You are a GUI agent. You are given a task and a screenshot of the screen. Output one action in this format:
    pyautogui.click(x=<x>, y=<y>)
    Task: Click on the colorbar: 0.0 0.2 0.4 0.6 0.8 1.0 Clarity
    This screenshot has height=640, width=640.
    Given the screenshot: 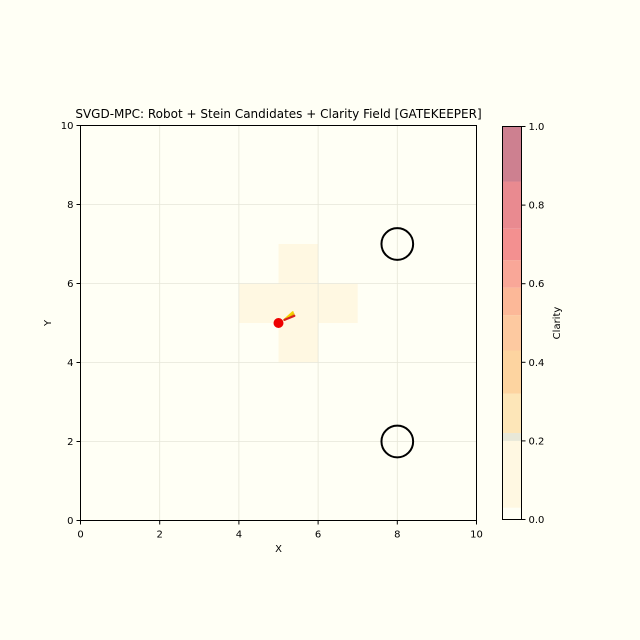 What is the action you would take?
    pyautogui.click(x=532, y=324)
    